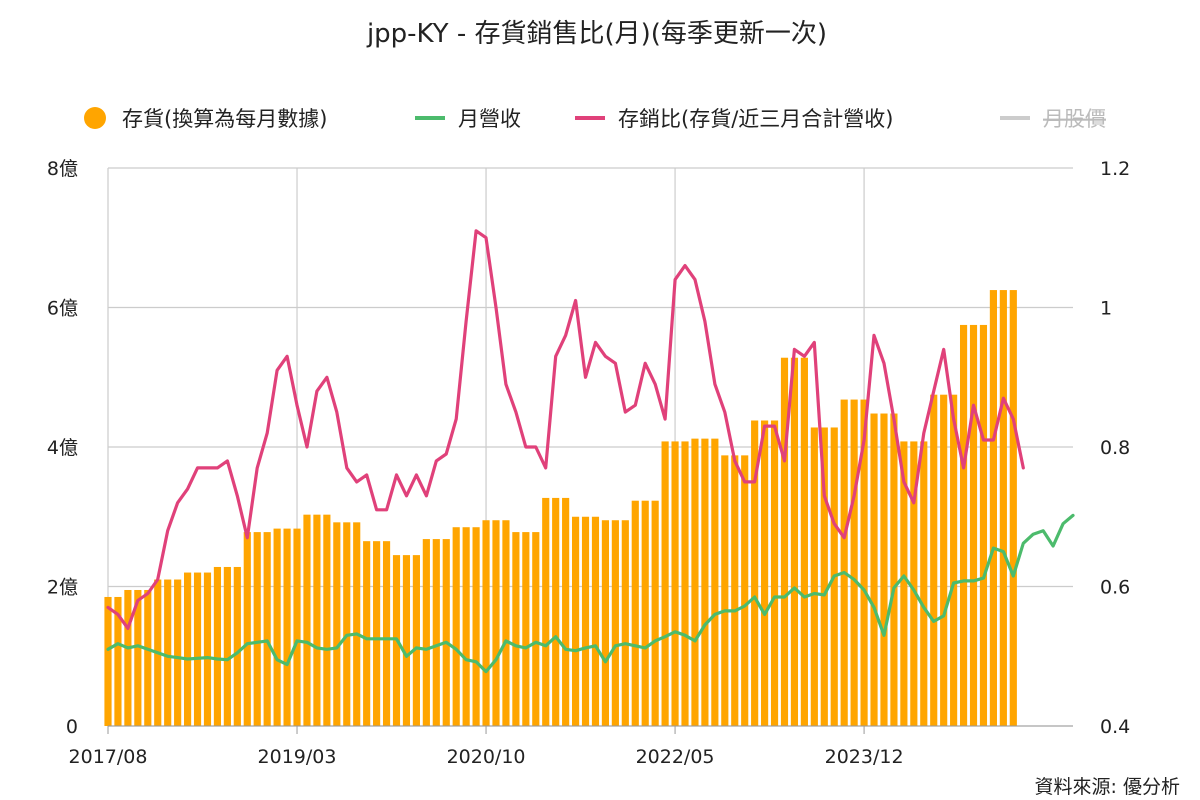 This screenshot has width=1200, height=800. I want to click on legend-label: 月股價, so click(1074, 119).